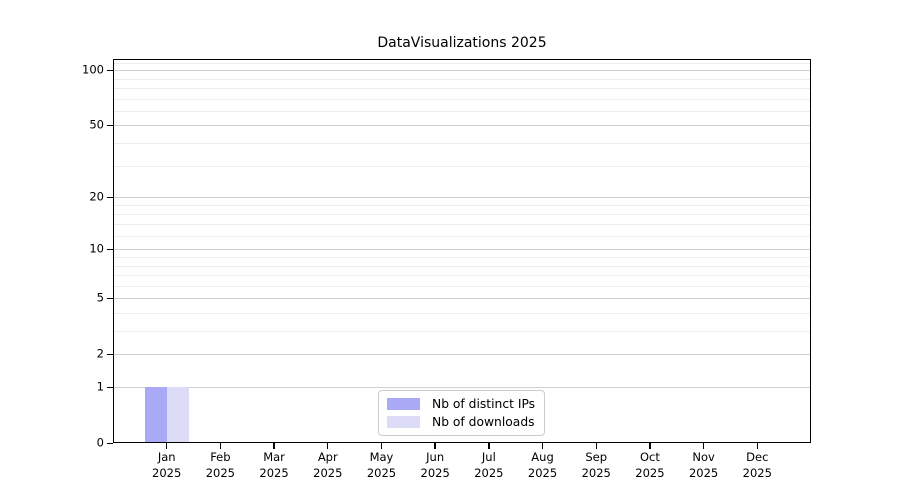  Describe the element at coordinates (96, 196) in the screenshot. I see `y-tick-label: 20` at that location.